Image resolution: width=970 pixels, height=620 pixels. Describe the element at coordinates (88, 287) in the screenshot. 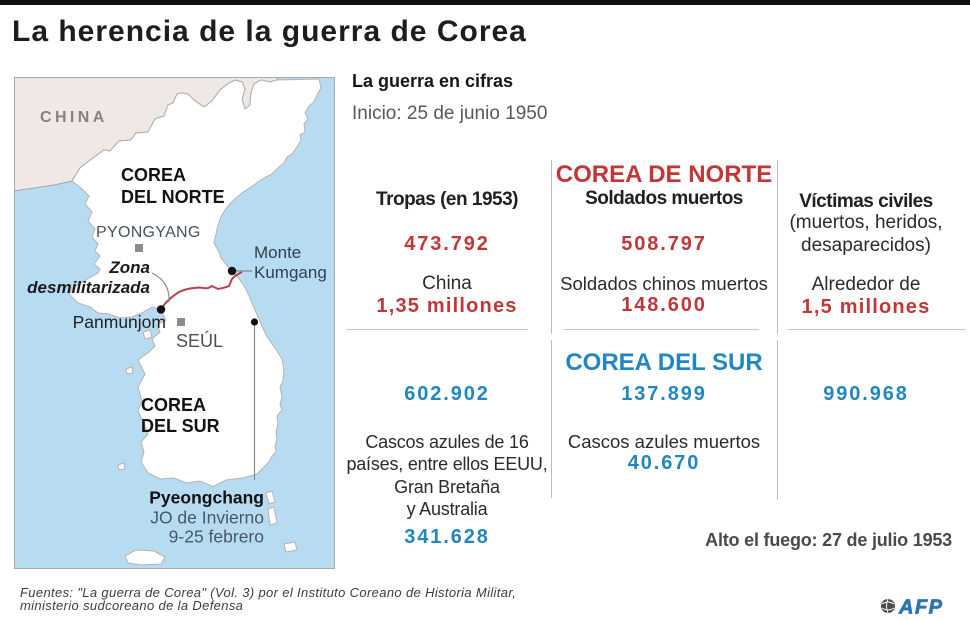

I see `svg-text: desmilitarizada` at that location.